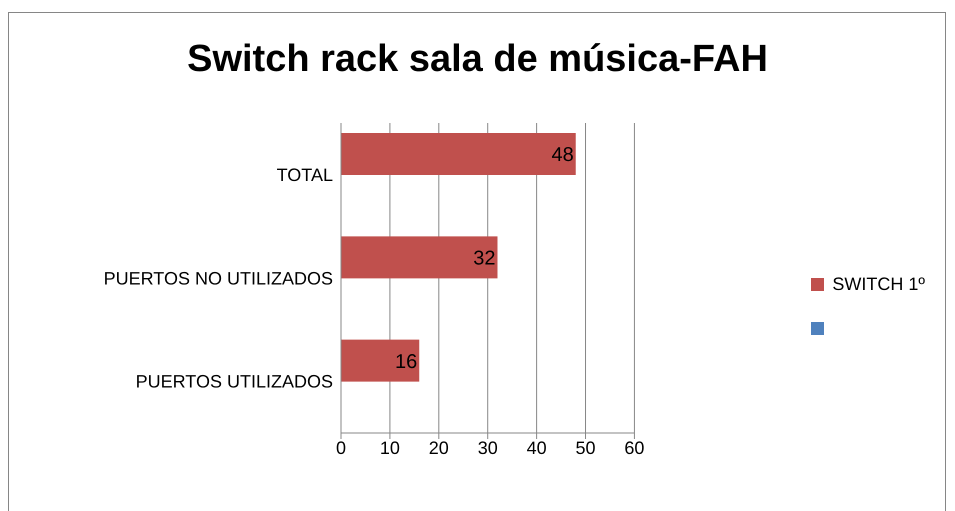  Describe the element at coordinates (484, 258) in the screenshot. I see `data-label: 32` at that location.